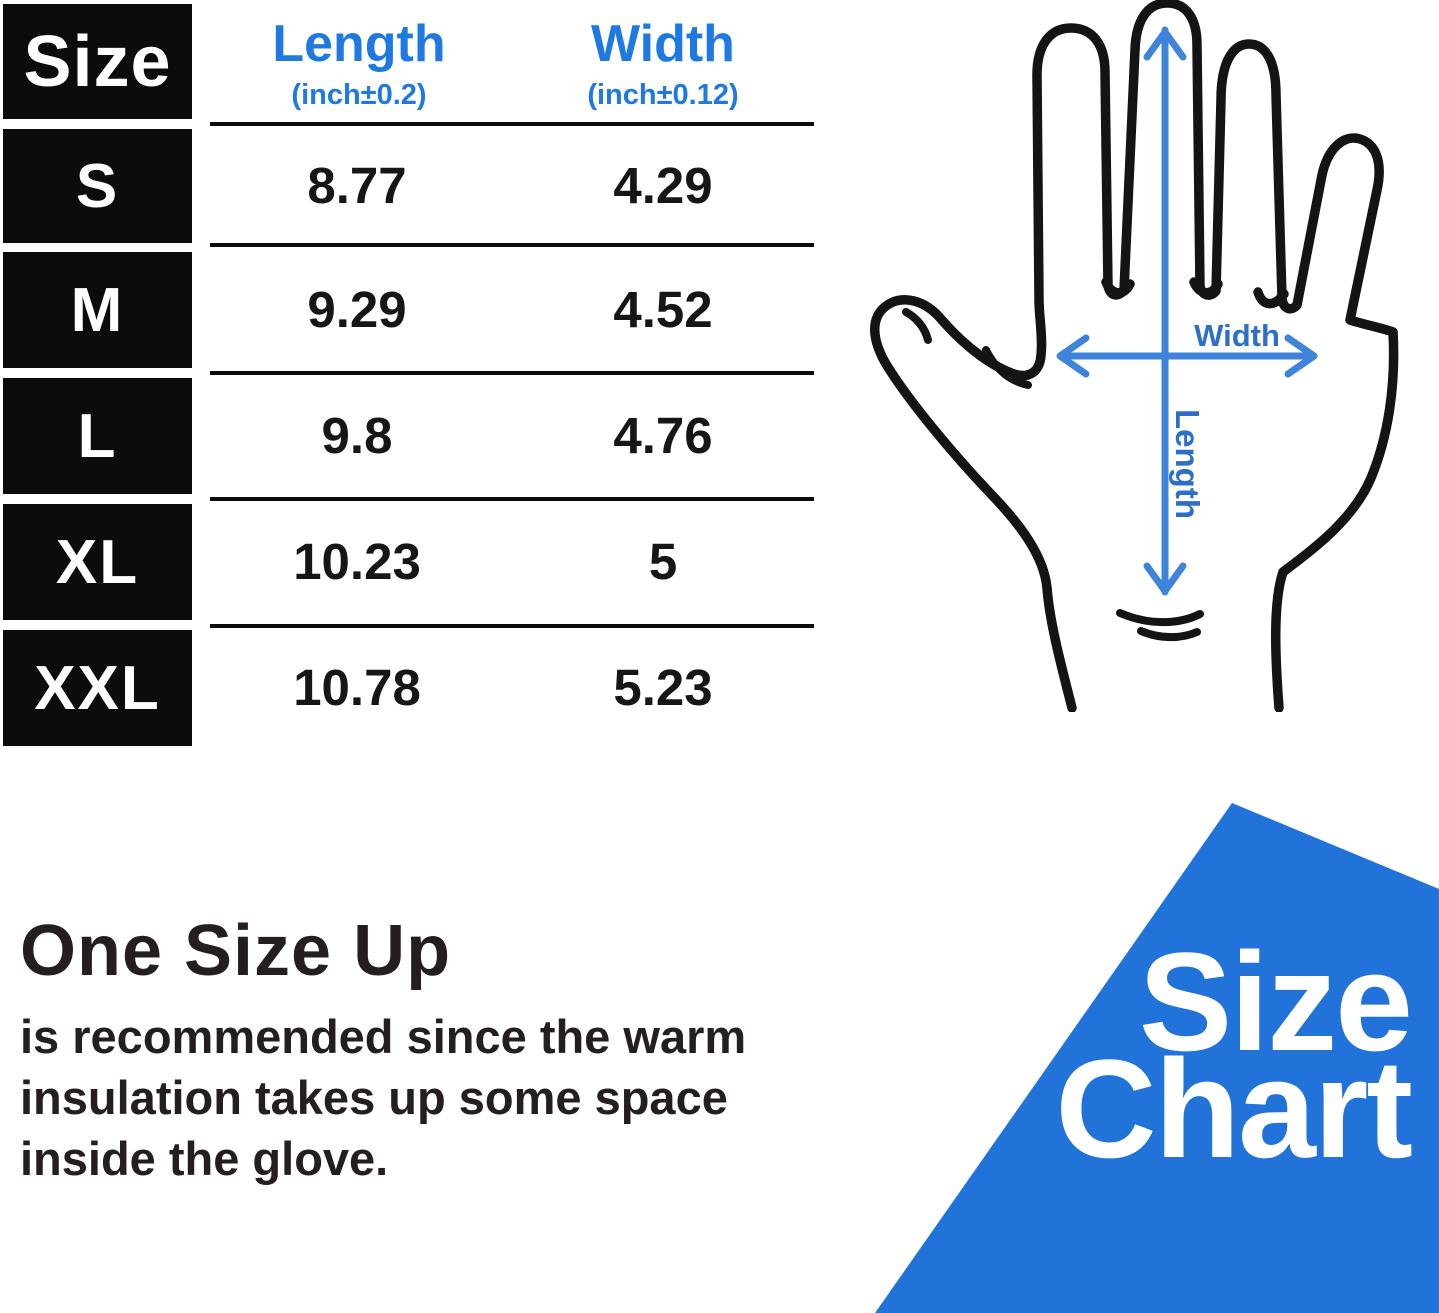 Image resolution: width=1439 pixels, height=1313 pixels. Describe the element at coordinates (663, 63) in the screenshot. I see `column-header-width: Width (inch±0.12)` at that location.